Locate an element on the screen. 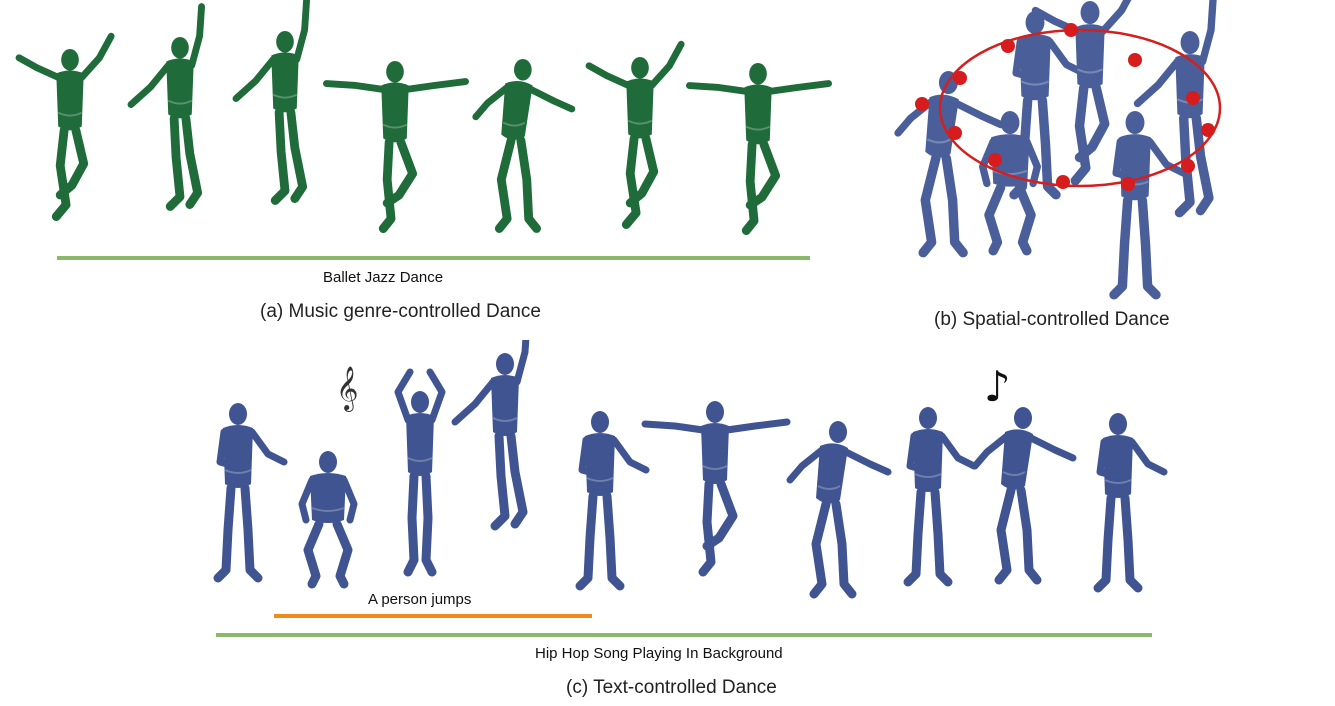 The width and height of the screenshot is (1335, 706). ballet-jazz-bar is located at coordinates (433, 258).